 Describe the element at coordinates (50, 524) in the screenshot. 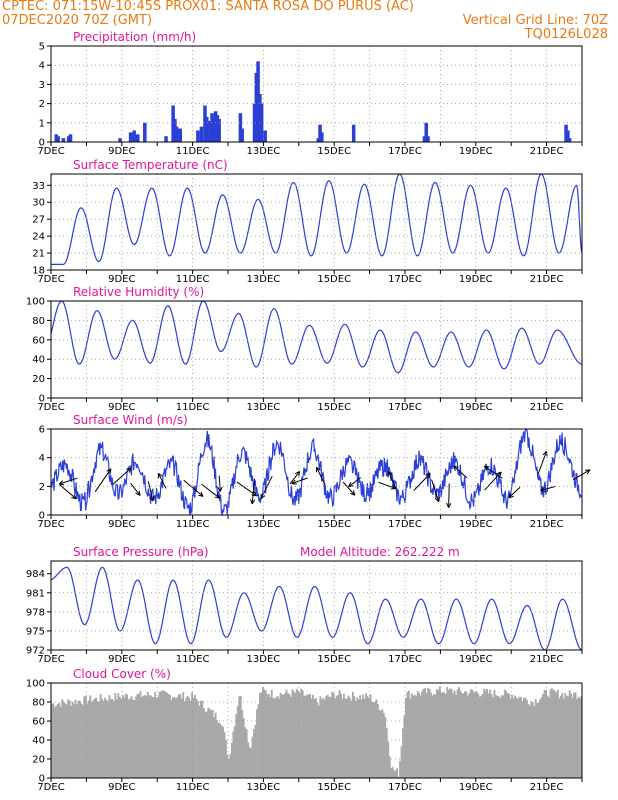

I see `wind-x-tick-label: 7DEC` at that location.